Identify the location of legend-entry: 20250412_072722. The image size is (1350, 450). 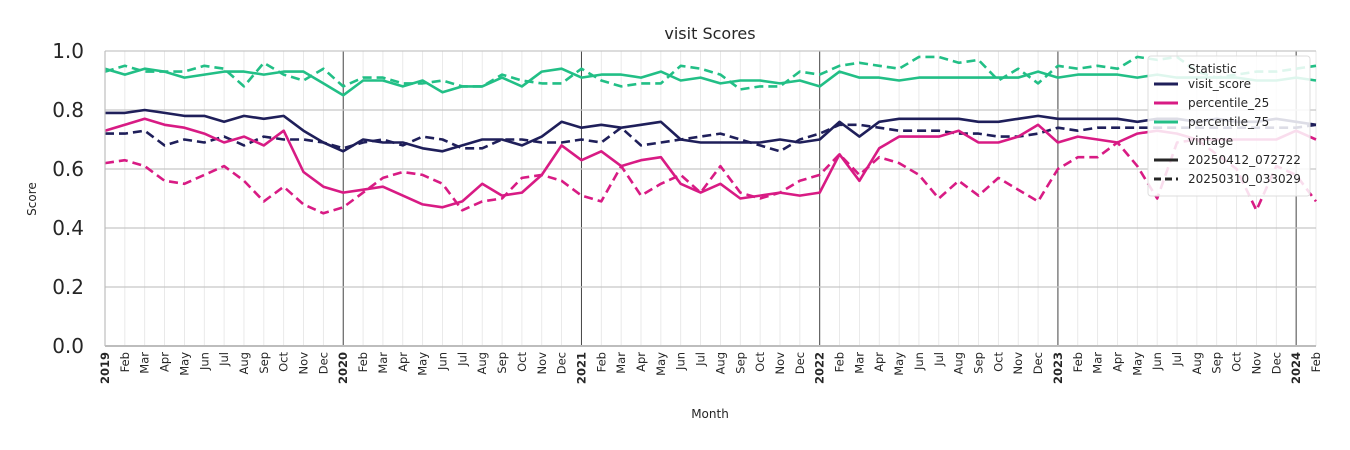
(1244, 160).